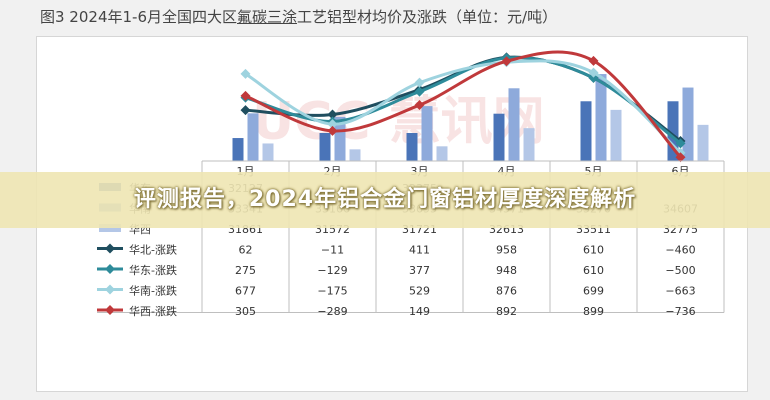  What do you see at coordinates (340, 138) in the screenshot?
I see `bar-华南-2月` at bounding box center [340, 138].